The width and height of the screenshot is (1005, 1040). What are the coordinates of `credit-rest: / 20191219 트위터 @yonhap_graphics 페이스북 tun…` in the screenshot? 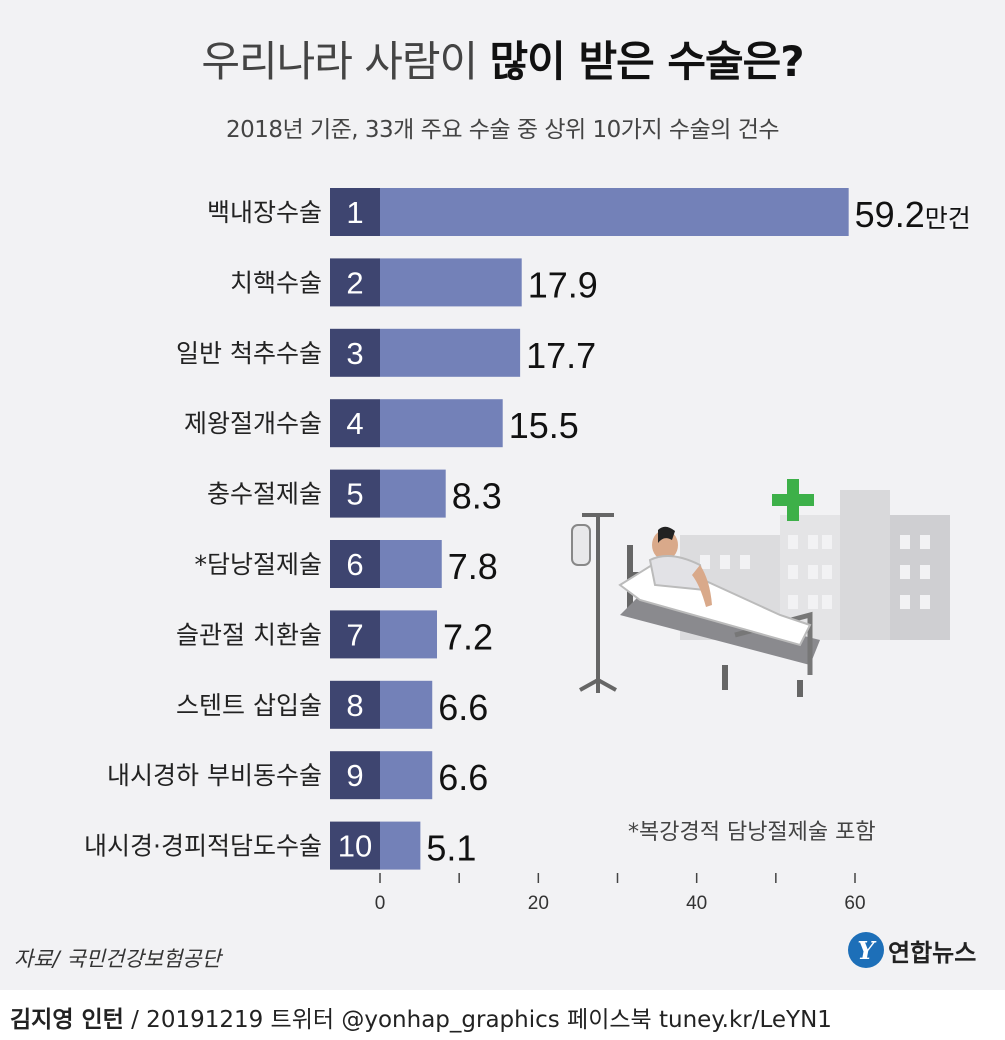 It's located at (477, 1020).